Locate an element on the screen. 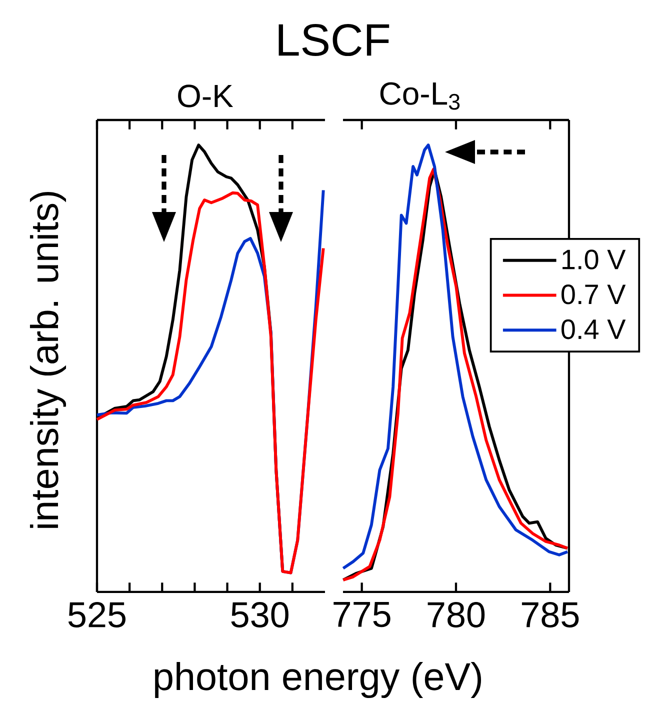 This screenshot has height=701, width=668. x-tick-label: 785 is located at coordinates (550, 615).